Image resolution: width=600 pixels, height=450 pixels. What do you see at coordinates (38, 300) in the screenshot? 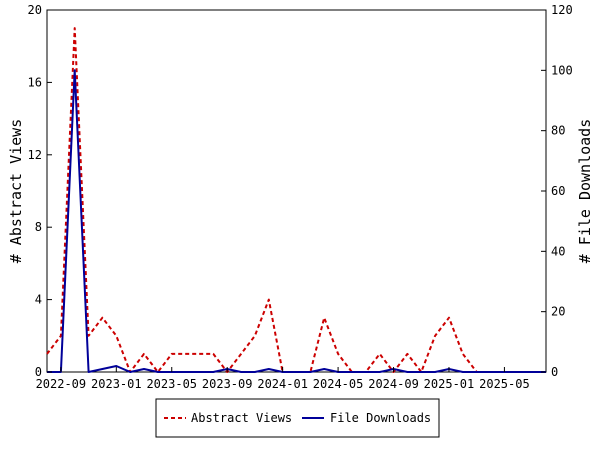
I see `left-tick-label: 4` at bounding box center [38, 300].